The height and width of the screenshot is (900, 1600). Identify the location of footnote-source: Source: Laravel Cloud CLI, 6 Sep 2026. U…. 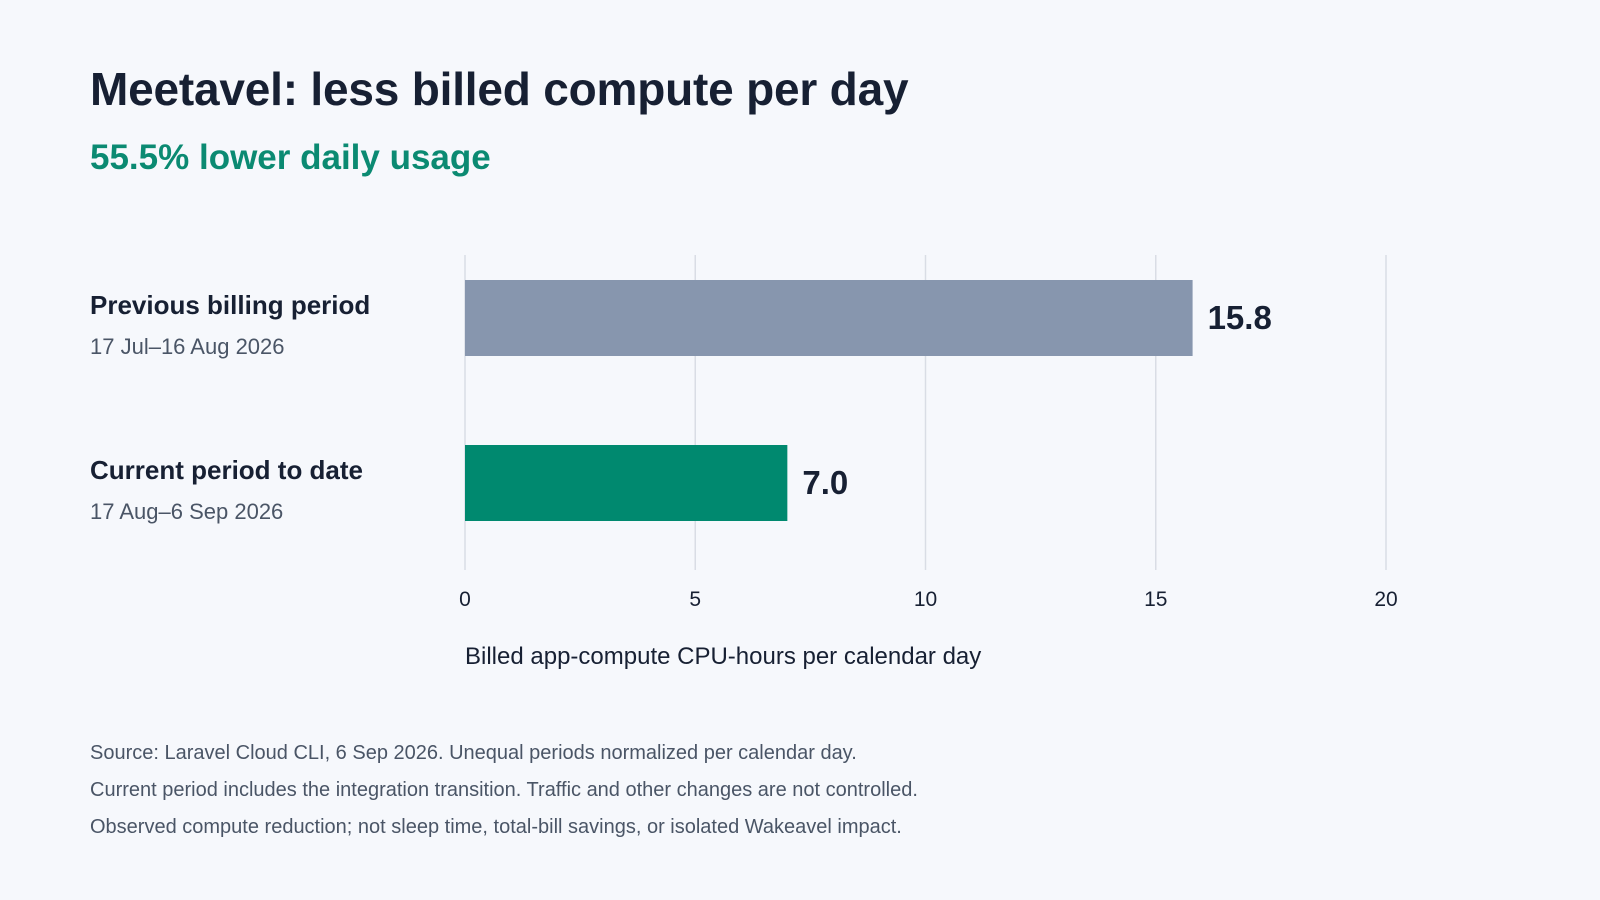
(473, 753).